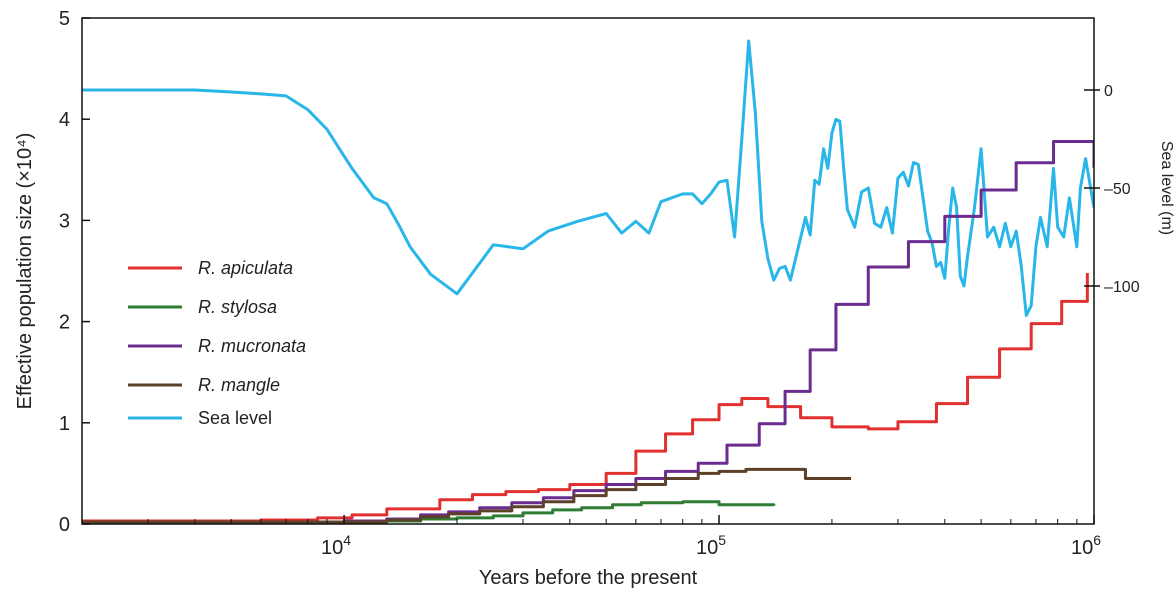 The height and width of the screenshot is (593, 1176). I want to click on y-tick-label: 1, so click(64, 424).